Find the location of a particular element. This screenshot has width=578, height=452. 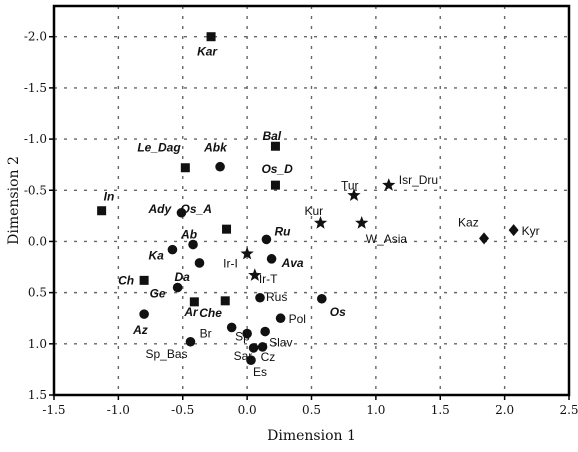

point-os-d: Os_D is located at coordinates (277, 176).